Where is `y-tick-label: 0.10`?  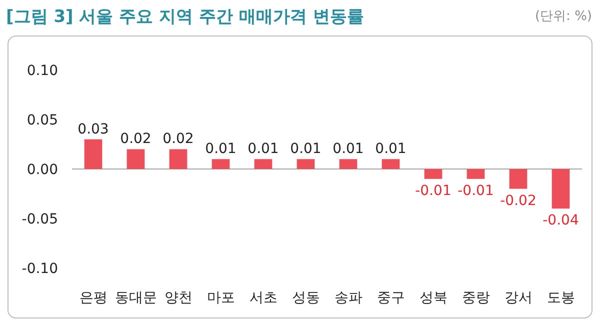
y-tick-label: 0.10 is located at coordinates (42, 71).